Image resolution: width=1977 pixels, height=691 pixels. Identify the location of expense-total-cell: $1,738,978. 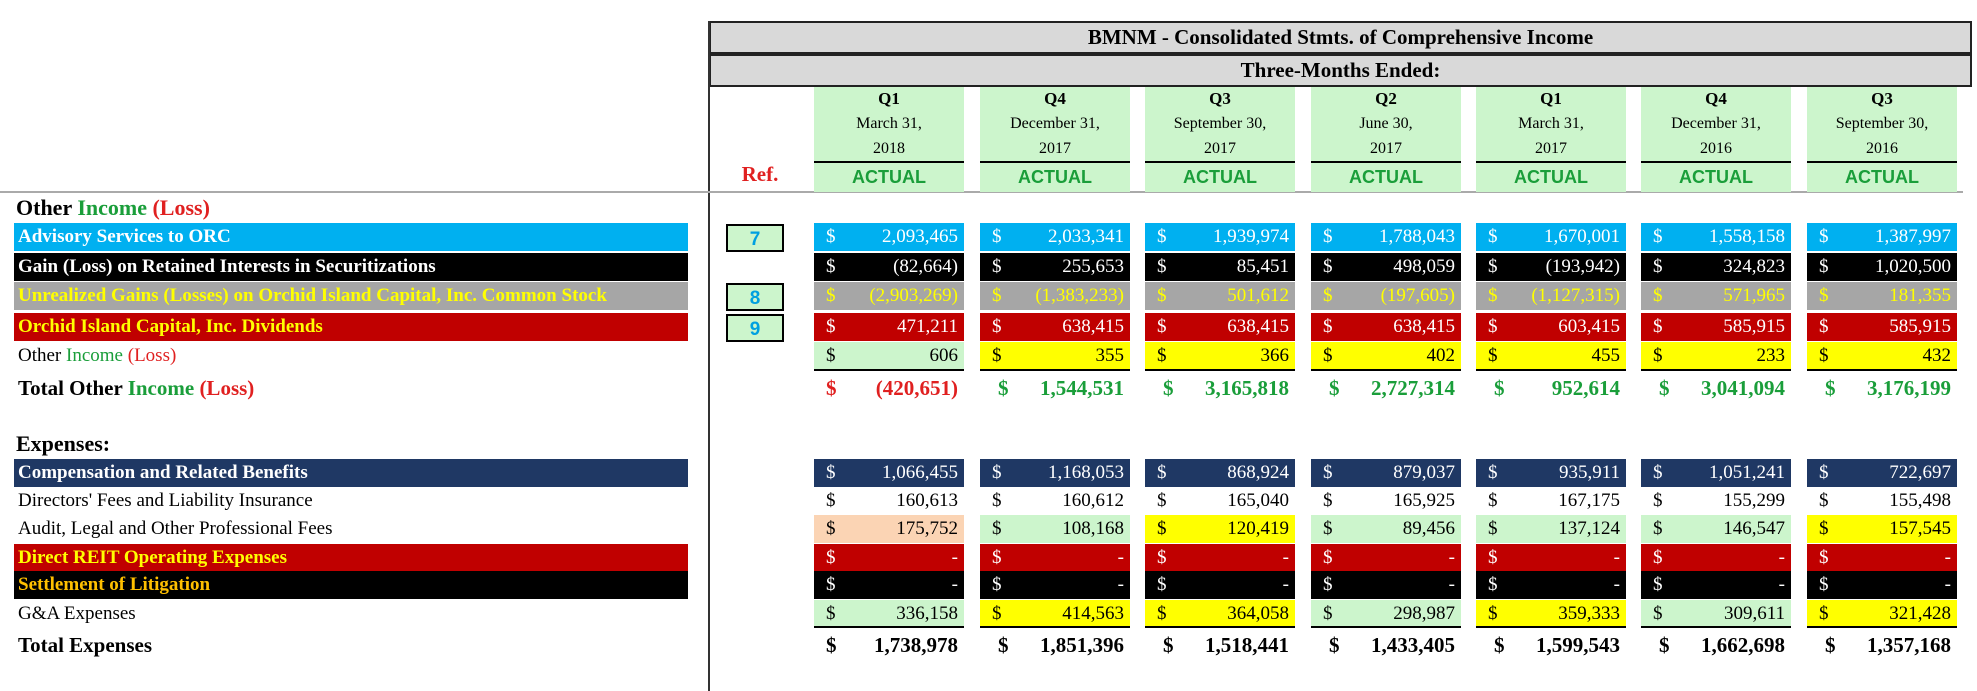
(889, 643).